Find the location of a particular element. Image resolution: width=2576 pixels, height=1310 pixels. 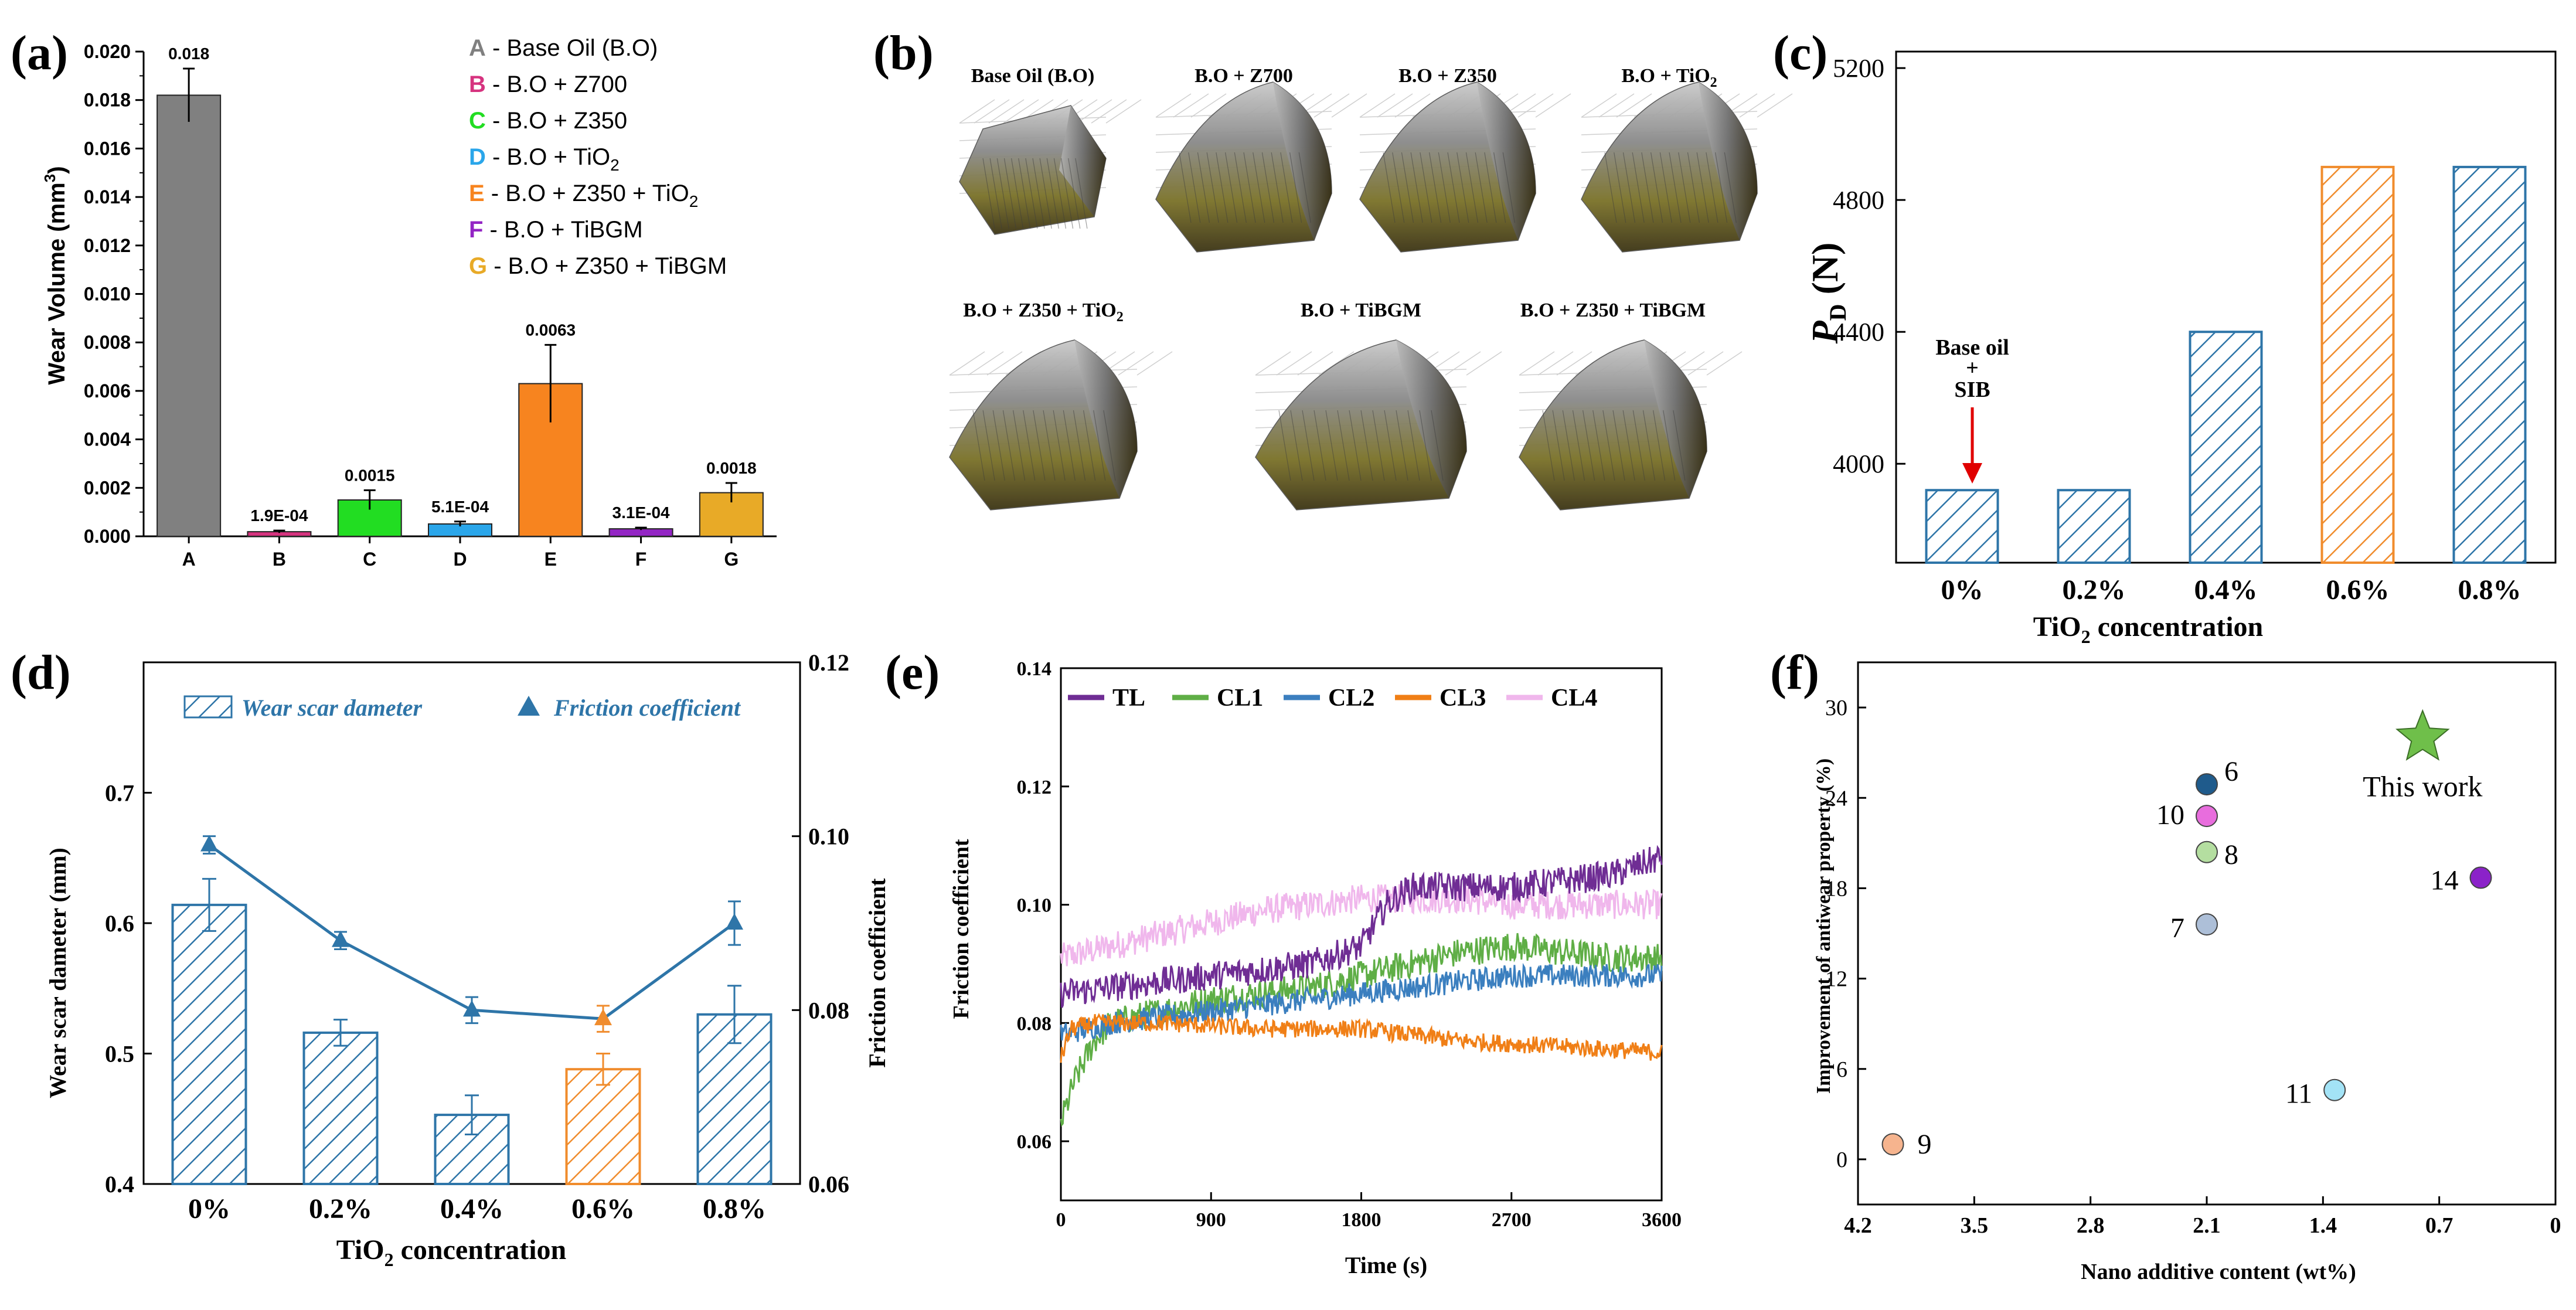

panel-e-series-TL is located at coordinates (1361, 926).